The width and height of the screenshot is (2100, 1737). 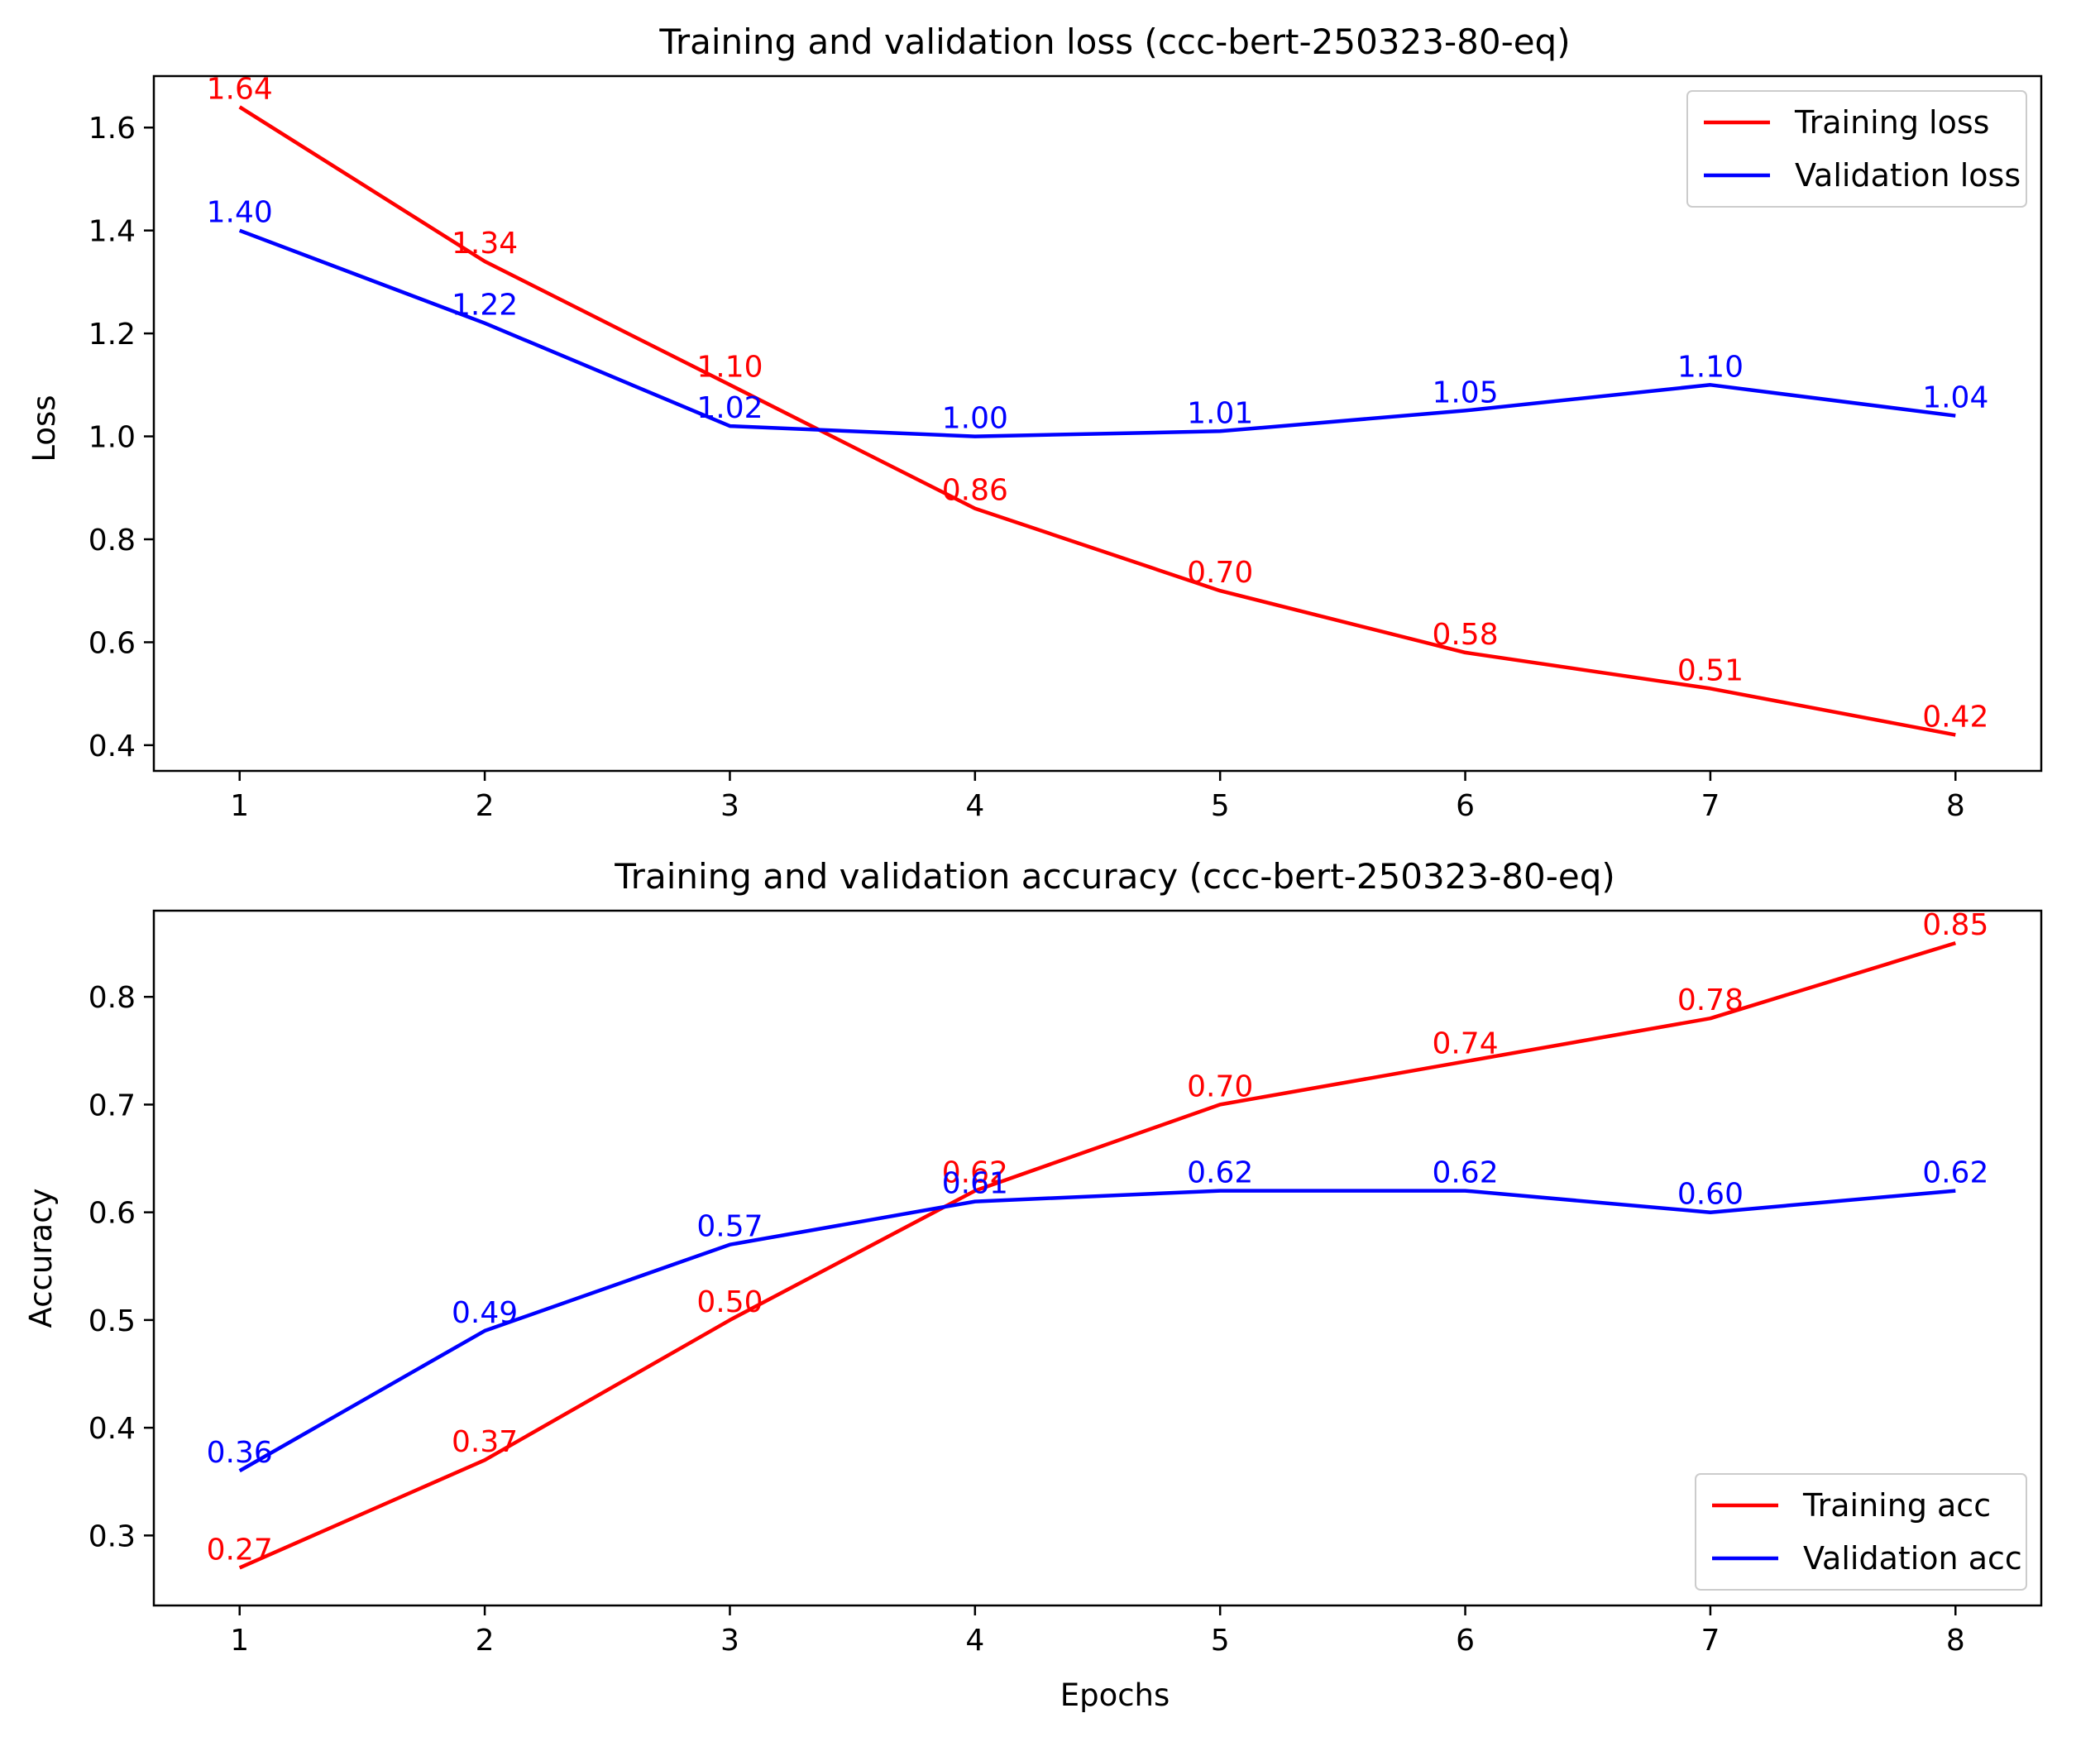 What do you see at coordinates (1710, 367) in the screenshot?
I see `loss-validation-loss-data-label: 1.10` at bounding box center [1710, 367].